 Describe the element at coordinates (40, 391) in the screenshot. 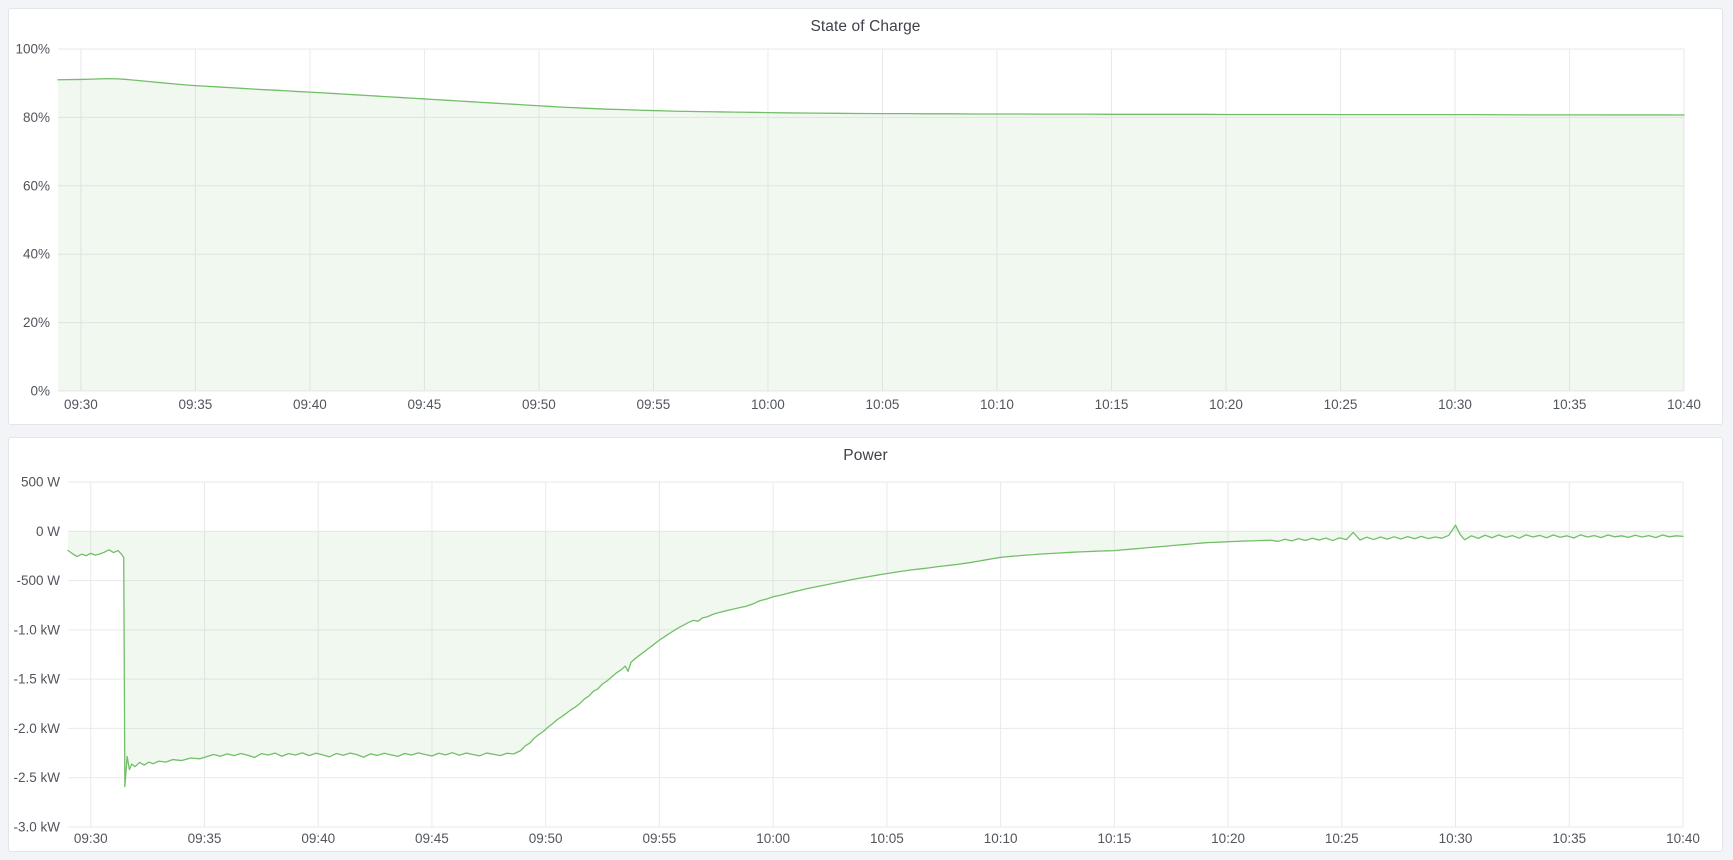

I see `y-axis-tick-label: 0%` at that location.